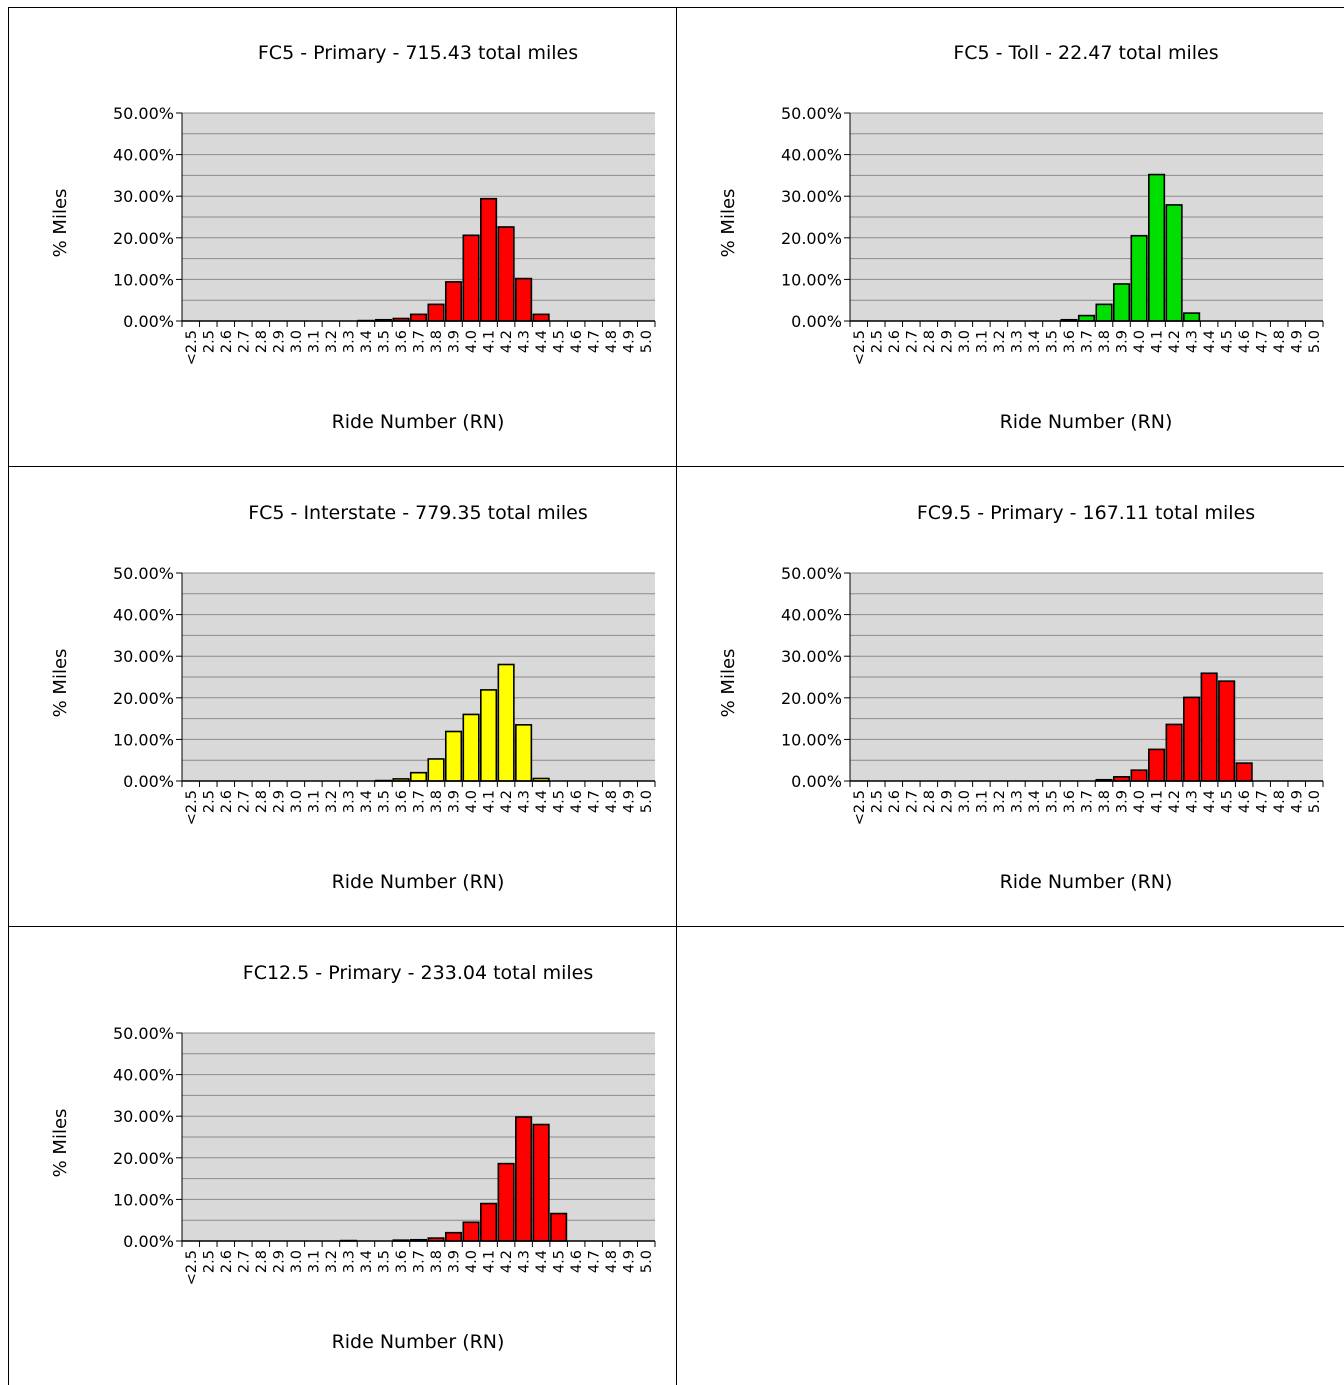  Describe the element at coordinates (418, 973) in the screenshot. I see `chart-title: FC12.5 - Primary - 233.04 total miles` at that location.